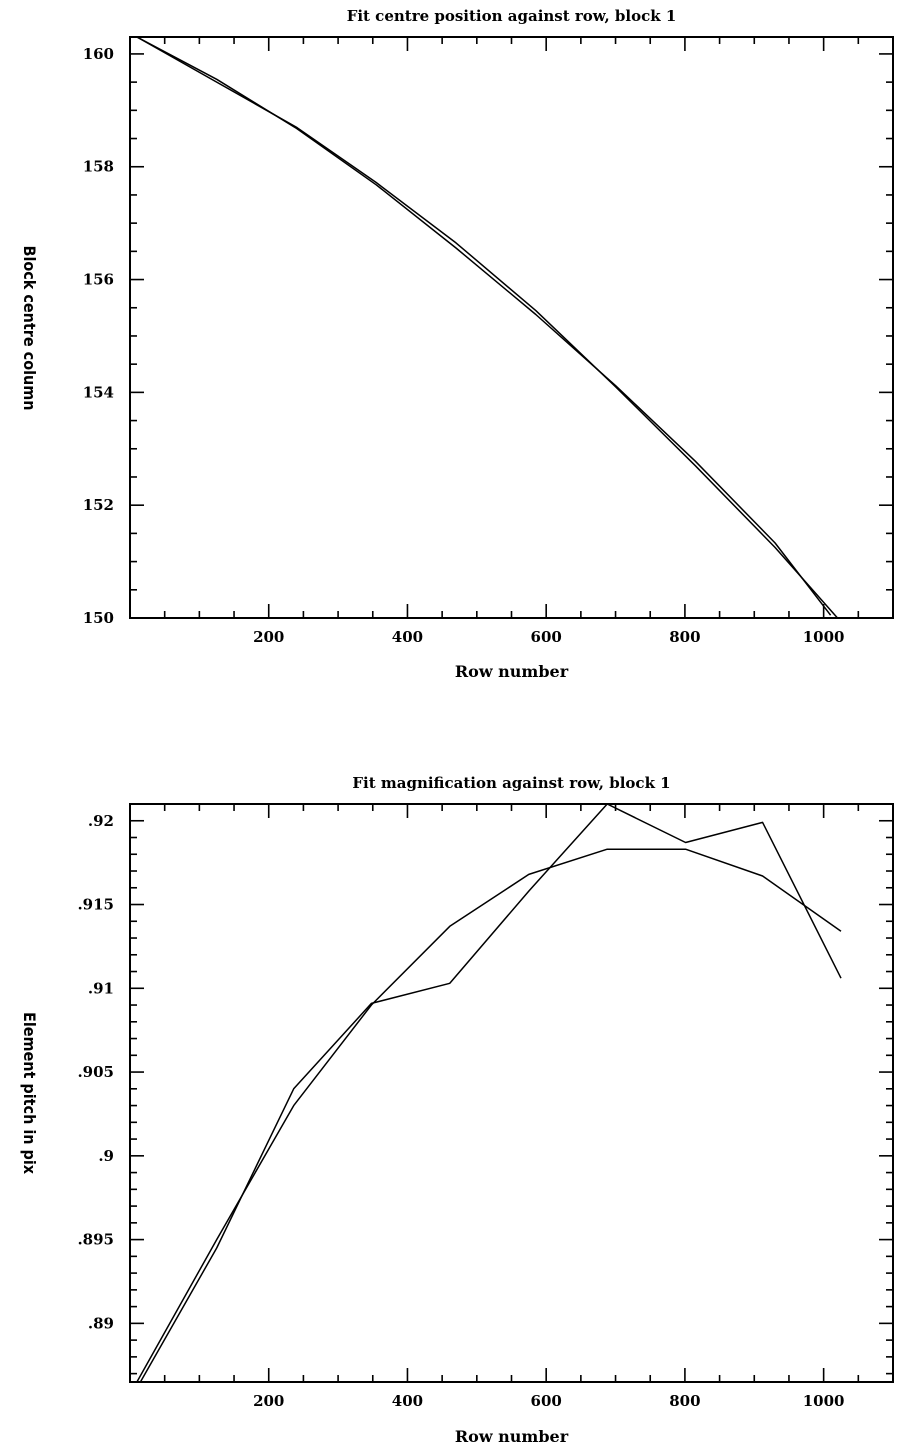 This screenshot has height=1447, width=905. I want to click on y-tick-label: 150, so click(98, 618).